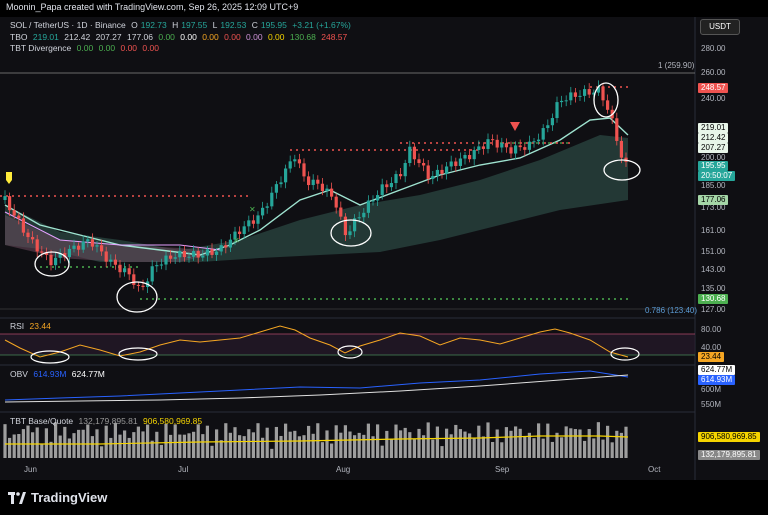 The width and height of the screenshot is (768, 515). I want to click on obv-axis-label: 600M, so click(711, 389).